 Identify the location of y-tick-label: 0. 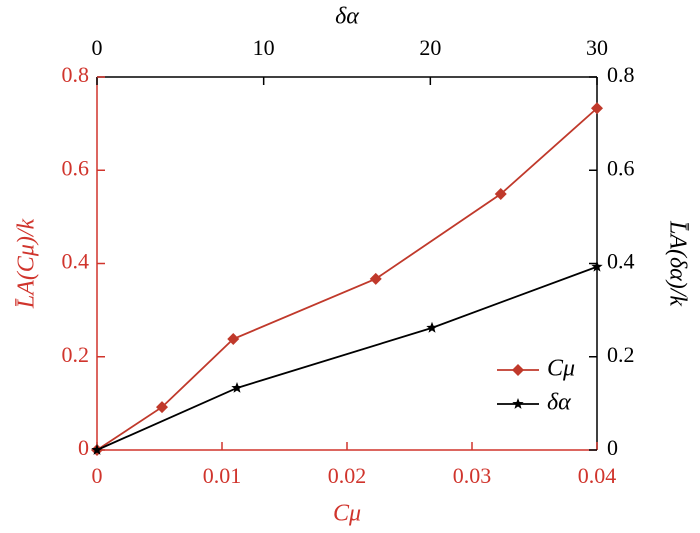
(83, 447).